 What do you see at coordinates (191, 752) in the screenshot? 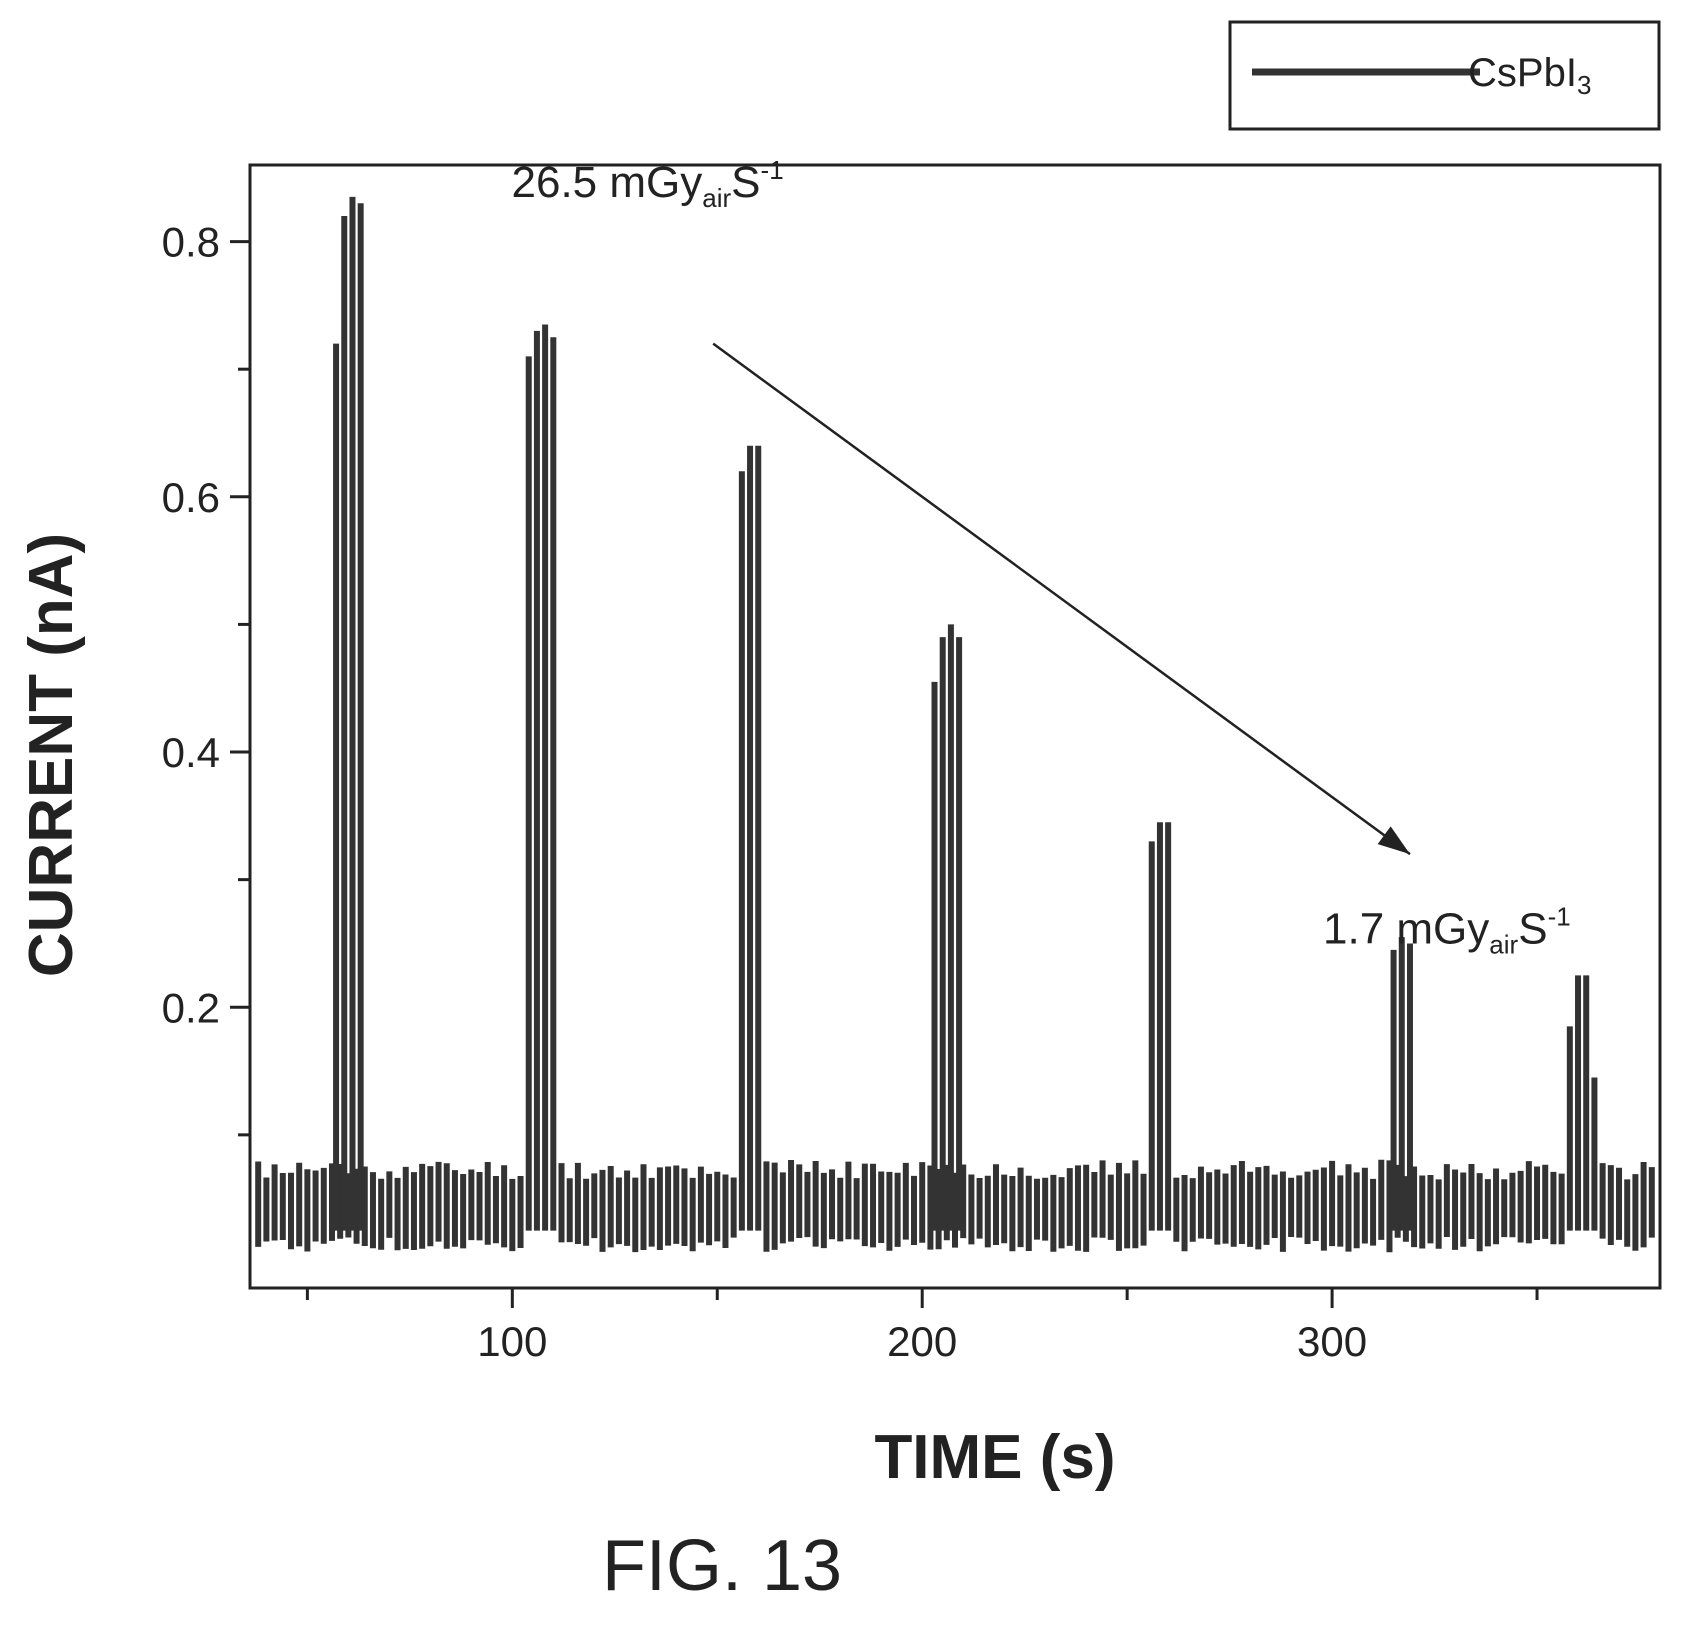
I see `y-tick-label: 0.4` at bounding box center [191, 752].